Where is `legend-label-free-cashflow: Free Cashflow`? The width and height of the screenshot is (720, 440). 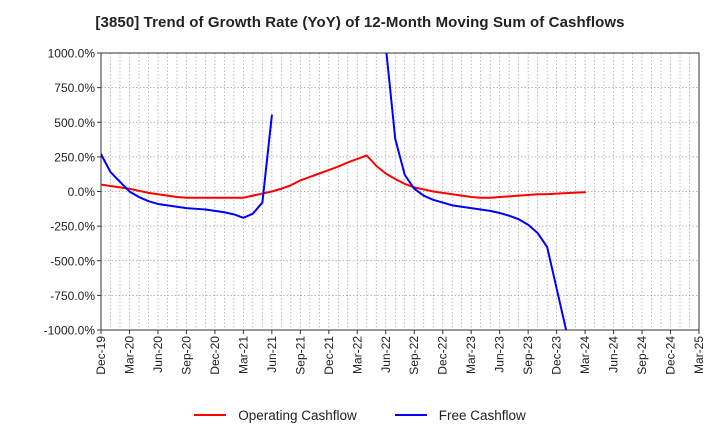
legend-label-free-cashflow: Free Cashflow is located at coordinates (482, 415).